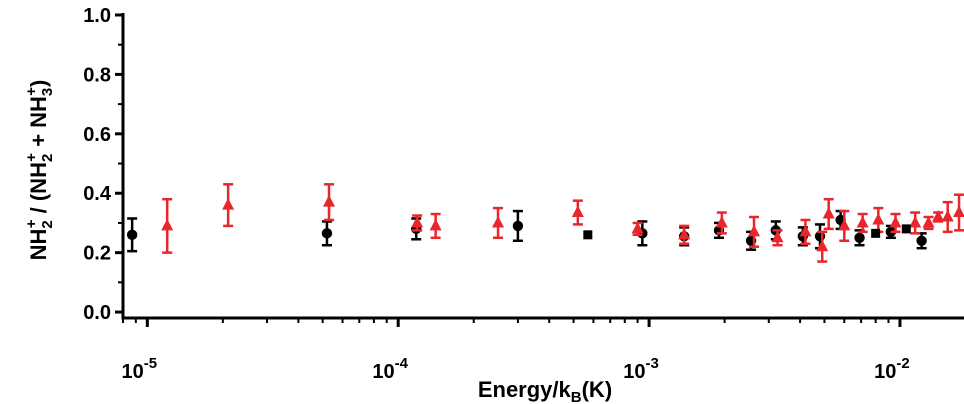  I want to click on y-tick-label: 0.2, so click(97, 254).